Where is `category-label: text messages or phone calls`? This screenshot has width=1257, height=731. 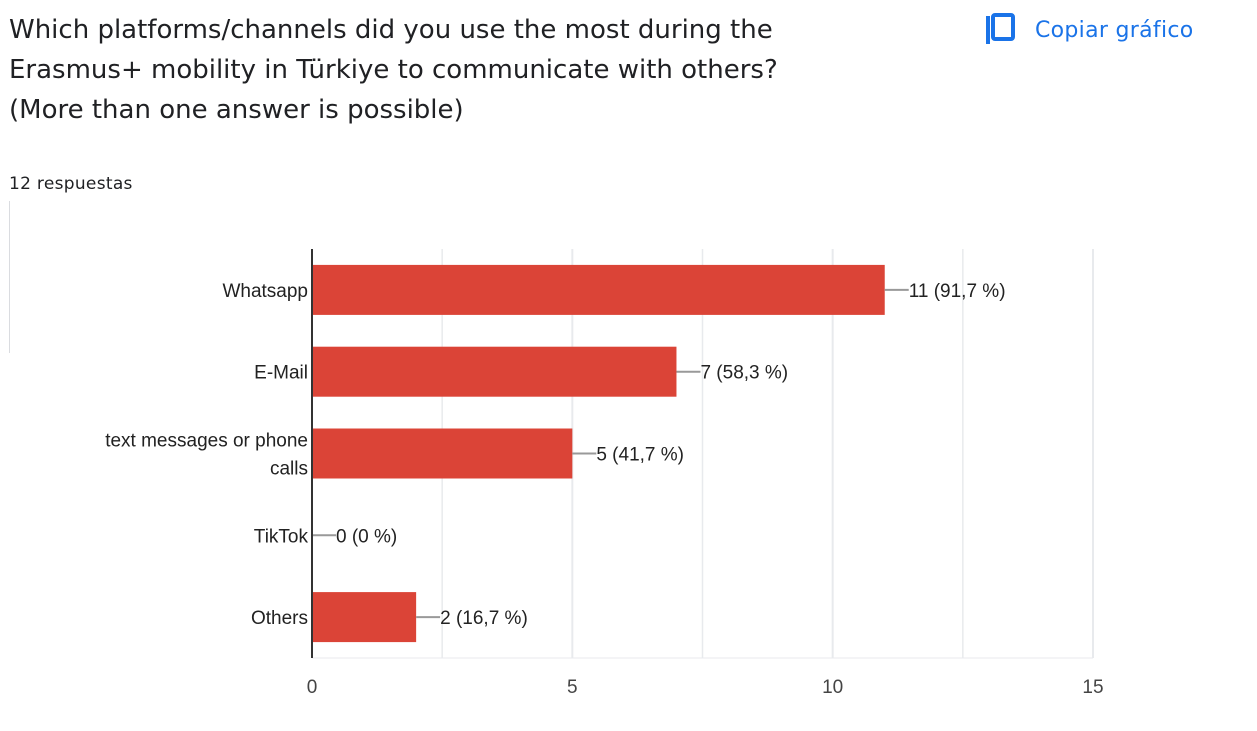
category-label: text messages or phone calls is located at coordinates (206, 455).